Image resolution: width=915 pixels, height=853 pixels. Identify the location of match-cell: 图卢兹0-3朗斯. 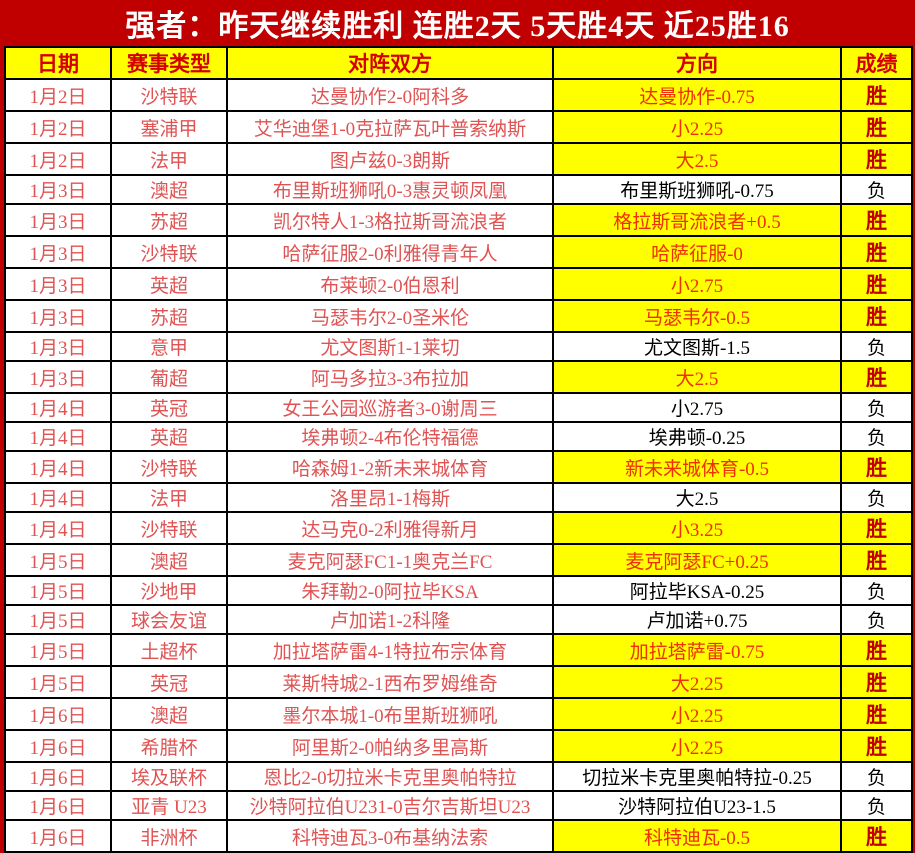
(390, 159).